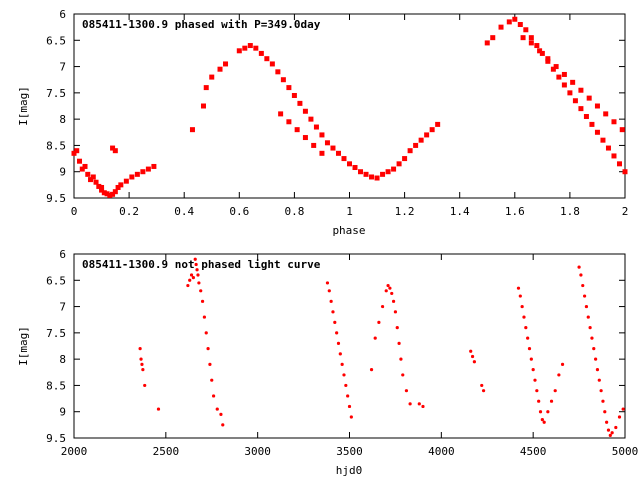 The image size is (640, 480). What do you see at coordinates (129, 211) in the screenshot?
I see `x-tick-label: 0.2` at bounding box center [129, 211].